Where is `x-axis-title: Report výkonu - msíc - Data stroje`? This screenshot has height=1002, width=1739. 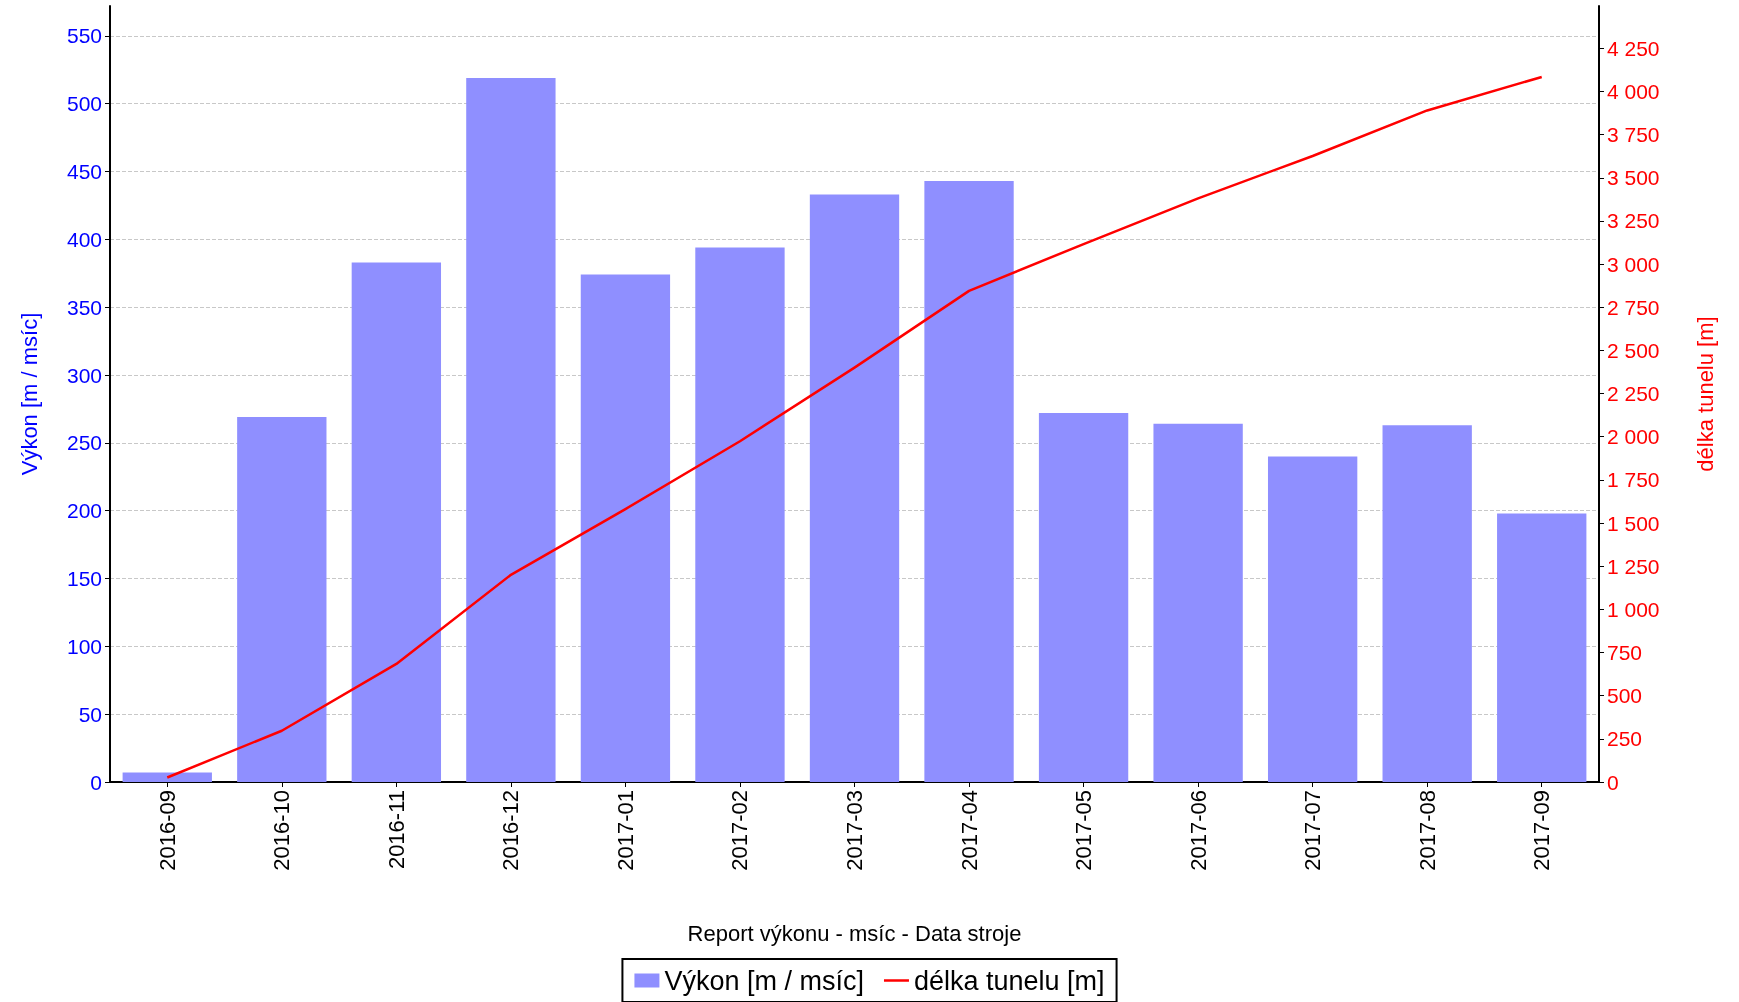 x-axis-title: Report výkonu - msíc - Data stroje is located at coordinates (854, 933).